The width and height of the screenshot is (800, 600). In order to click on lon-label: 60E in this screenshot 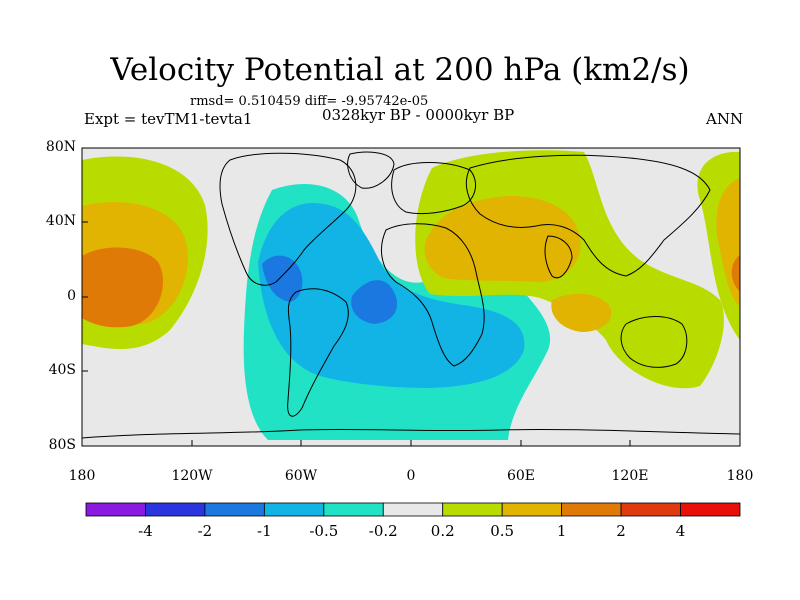, I will do `click(521, 476)`.